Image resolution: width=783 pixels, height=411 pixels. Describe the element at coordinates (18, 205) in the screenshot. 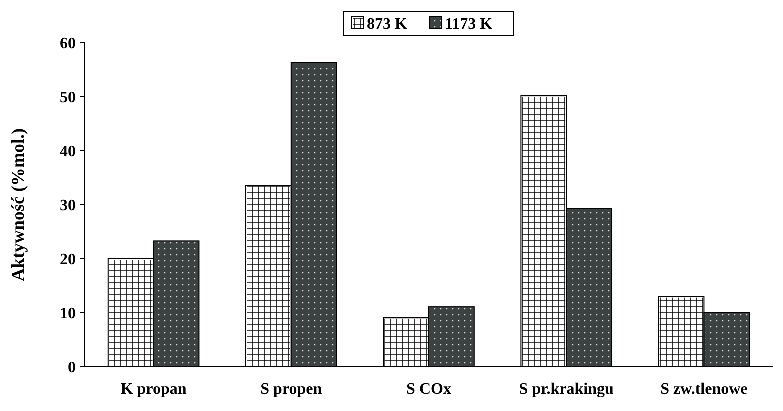

I see `y-axis-title: Aktywność (%mol.)` at that location.